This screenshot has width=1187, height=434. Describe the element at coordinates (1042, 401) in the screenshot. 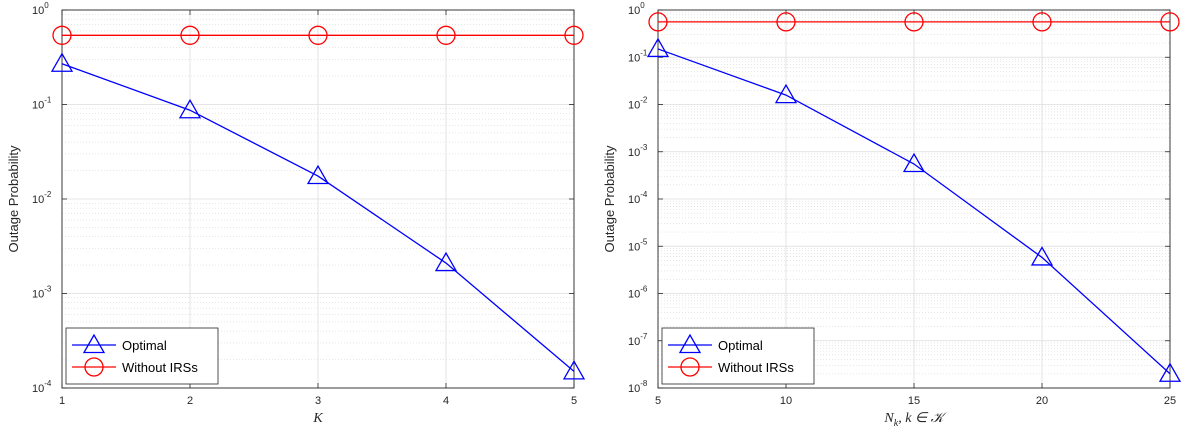

I see `x-tick-label: 20` at that location.